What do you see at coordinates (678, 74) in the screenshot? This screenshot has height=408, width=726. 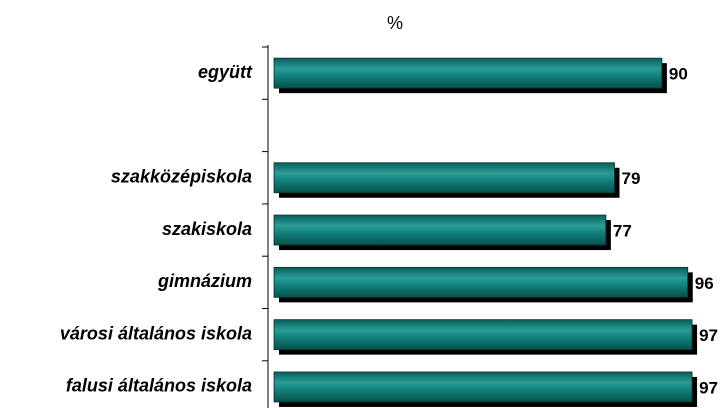 I see `value-label: 90` at bounding box center [678, 74].